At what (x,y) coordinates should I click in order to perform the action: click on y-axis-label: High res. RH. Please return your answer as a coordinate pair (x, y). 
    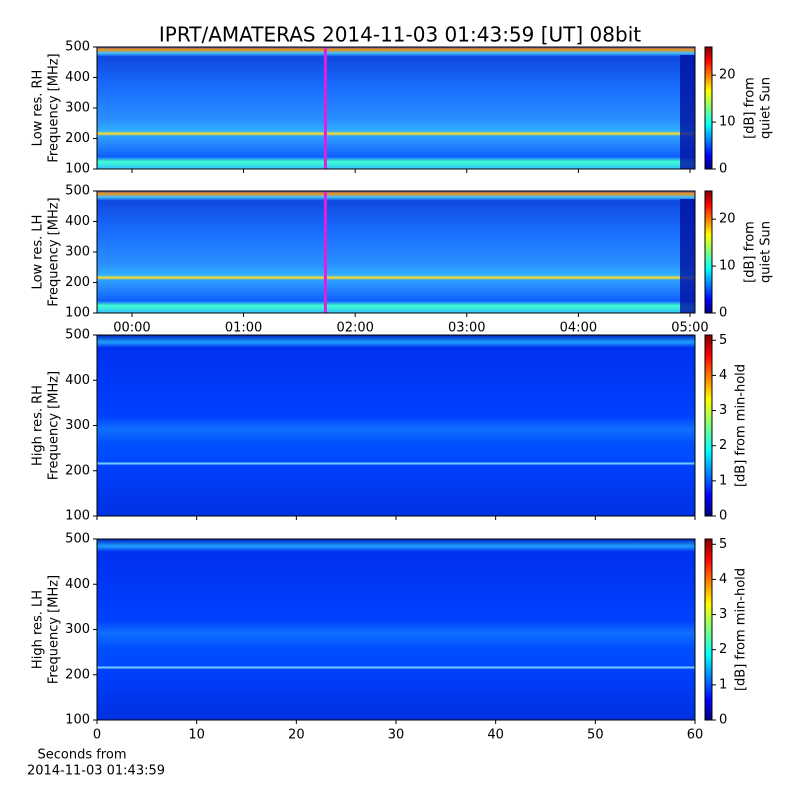
    Looking at the image, I should click on (38, 425).